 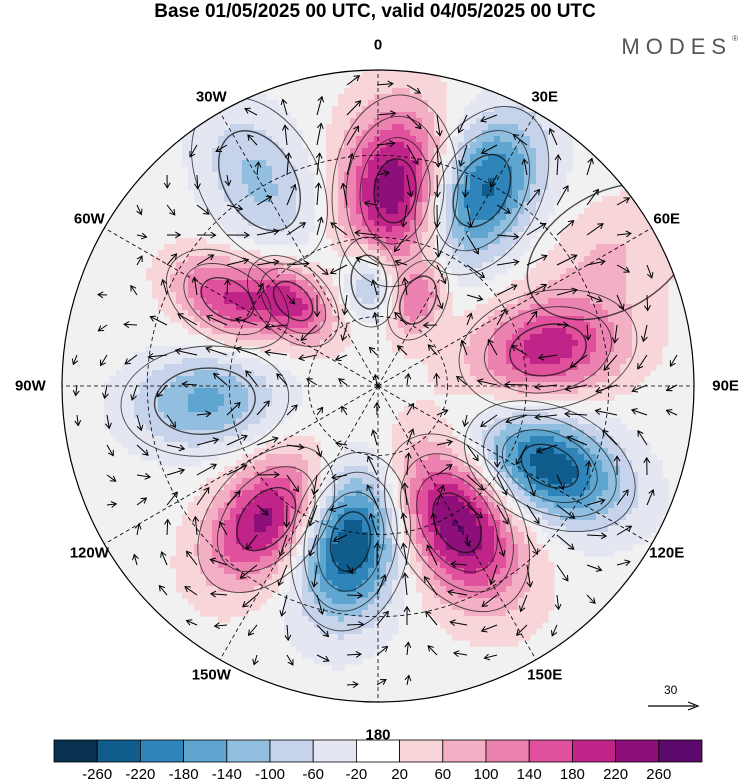 I want to click on lon-label-60w: 60W, so click(x=89, y=219).